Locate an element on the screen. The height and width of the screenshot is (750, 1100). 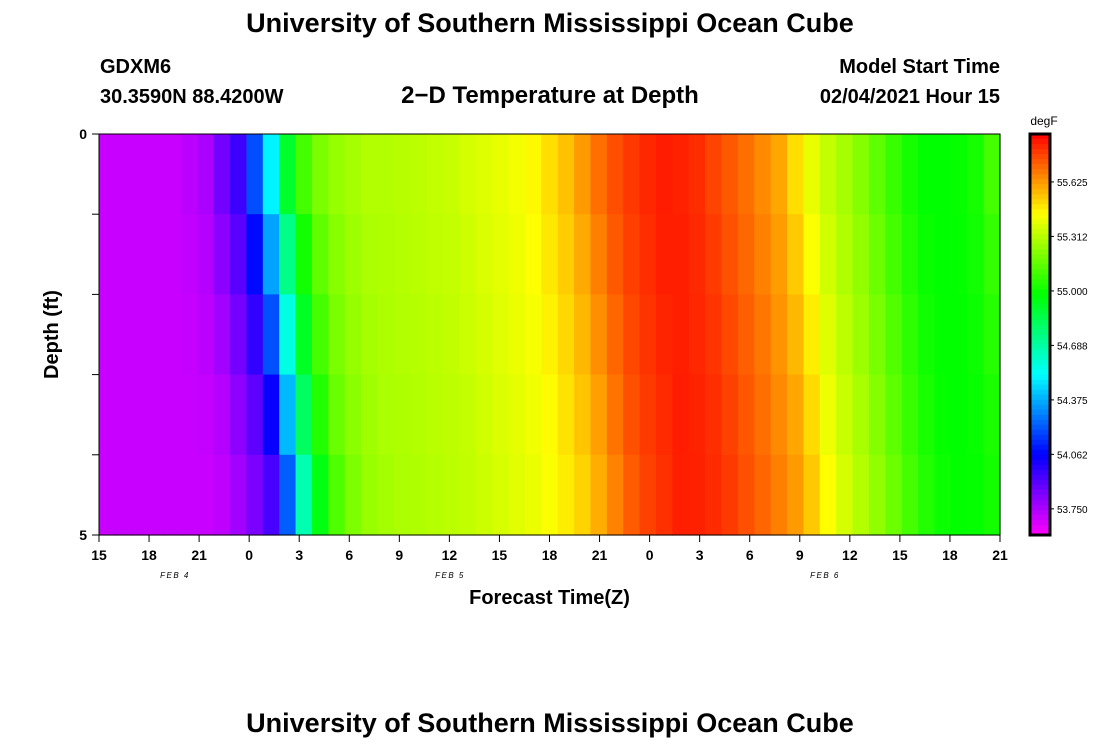
date-label: FEB 4 is located at coordinates (175, 575).